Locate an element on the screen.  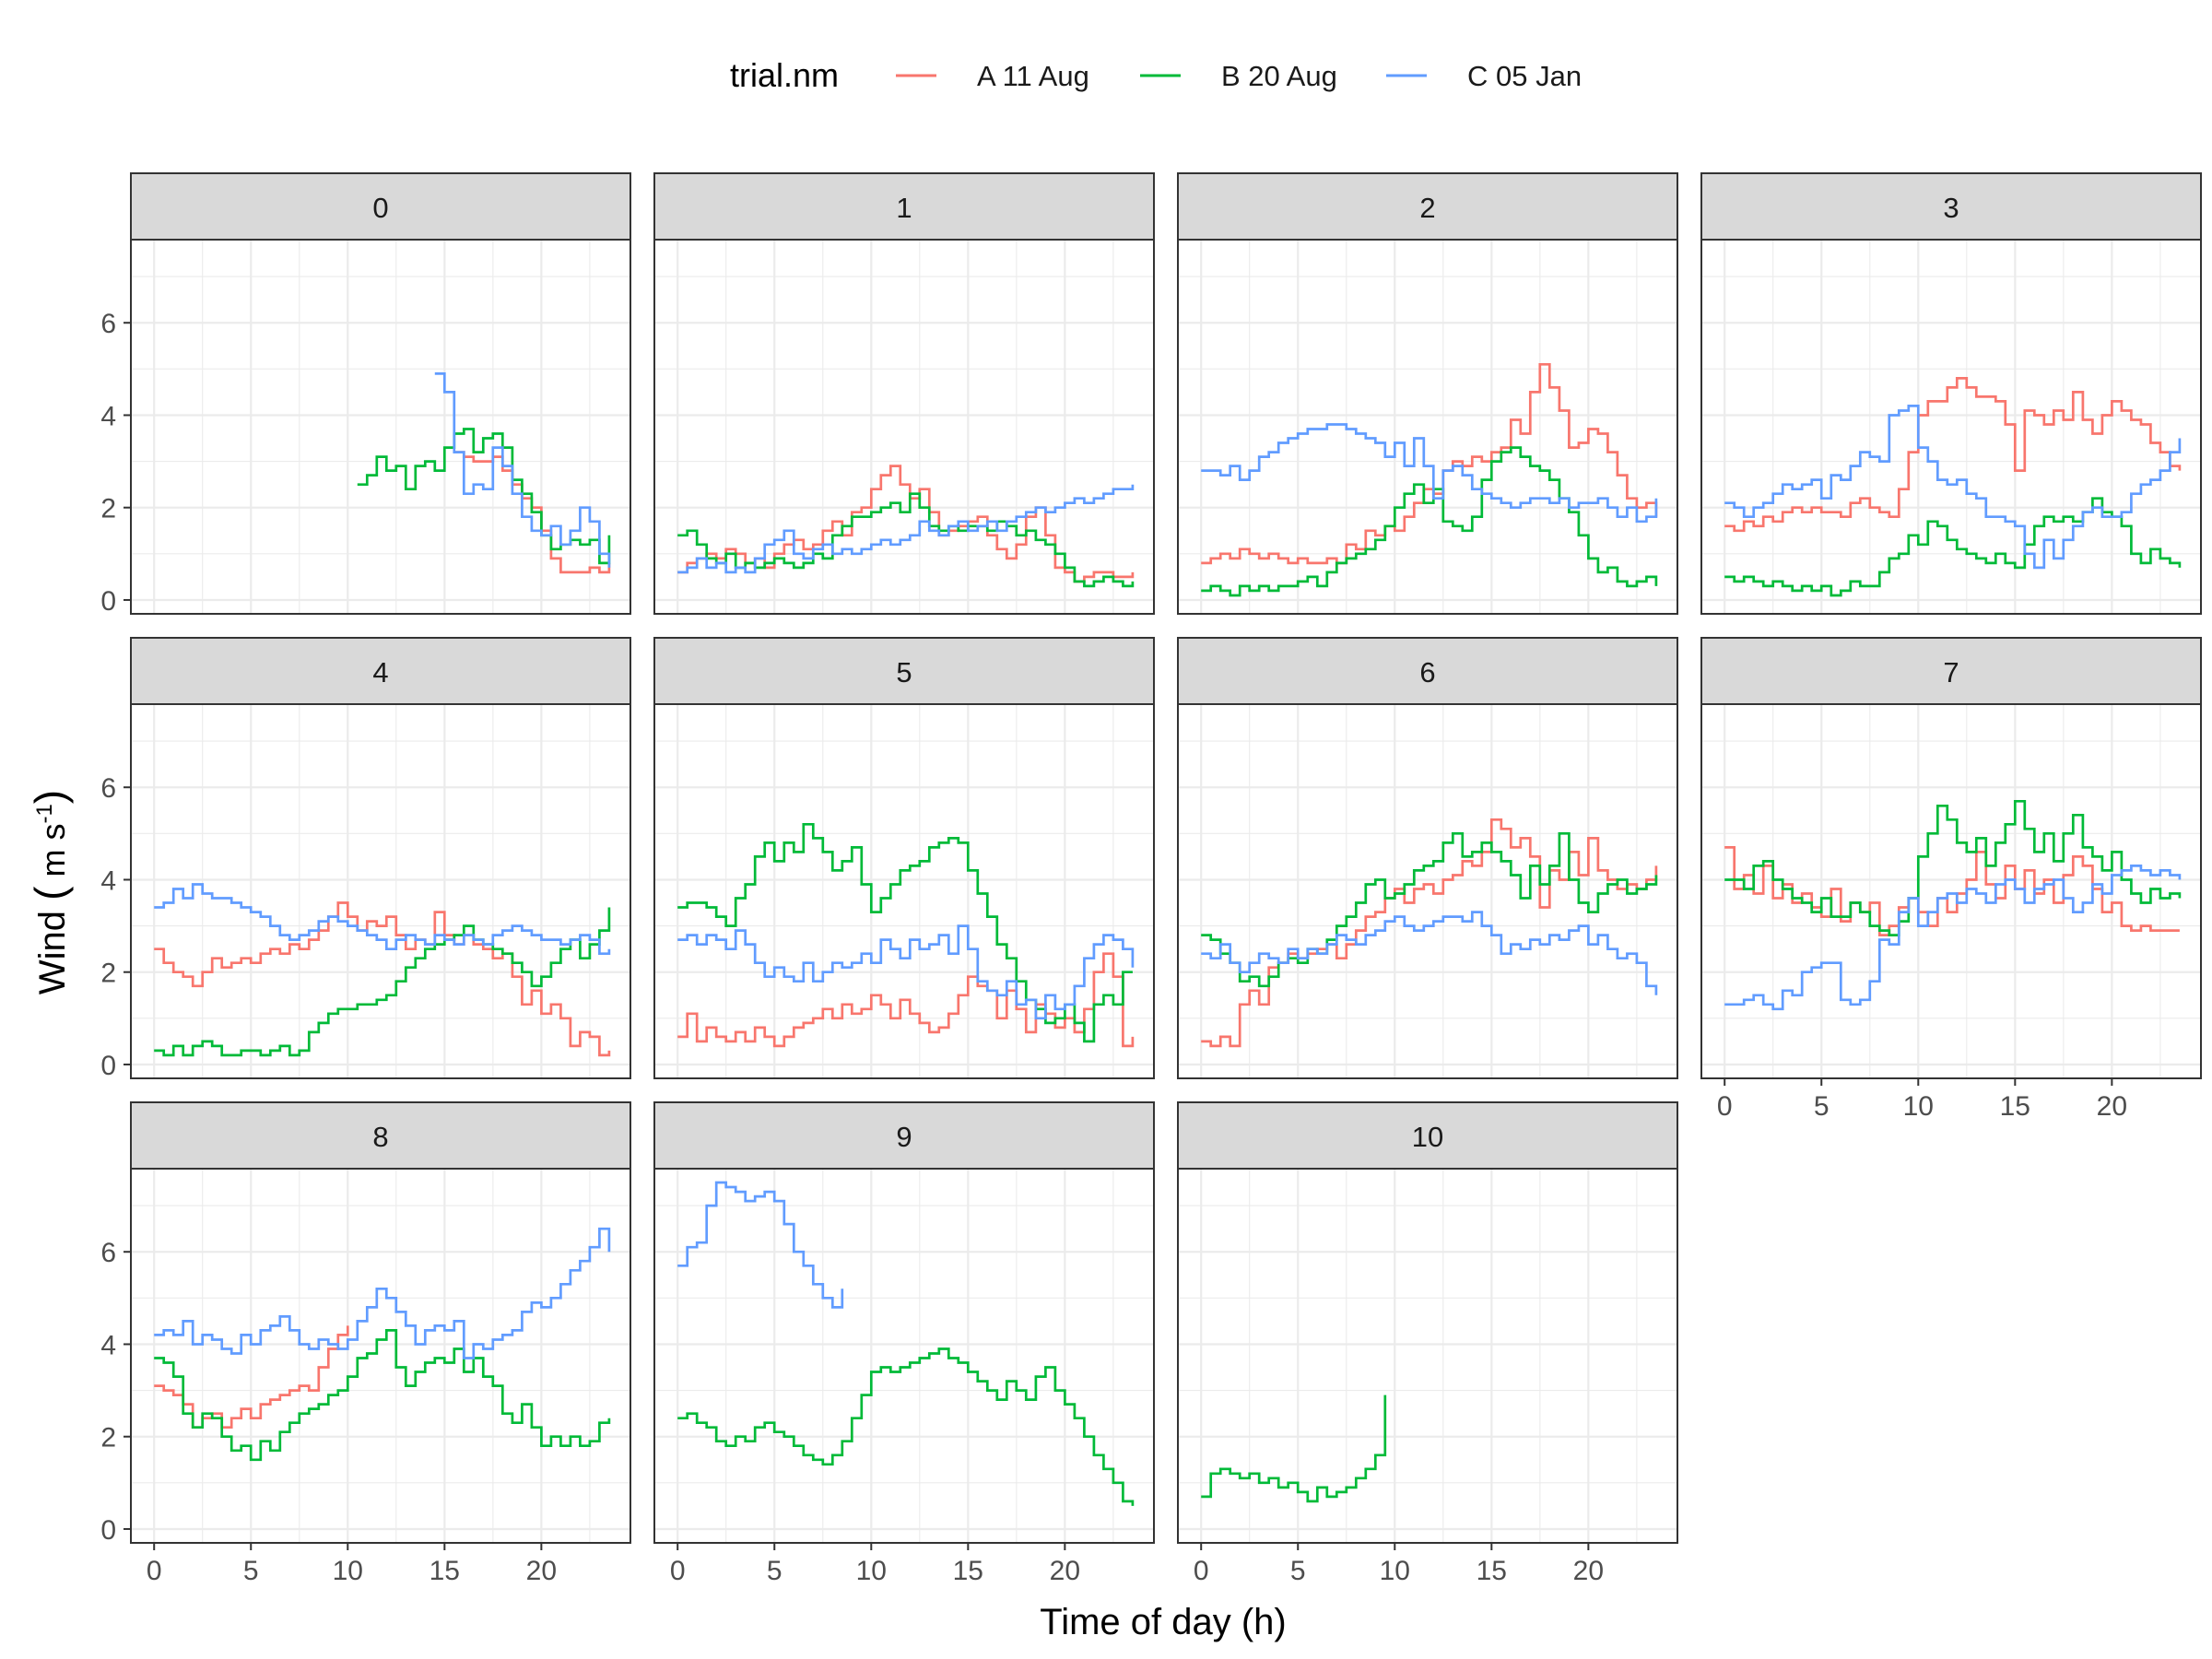
facet-panel: 7 0 5 10 15 20 is located at coordinates (1951, 879).